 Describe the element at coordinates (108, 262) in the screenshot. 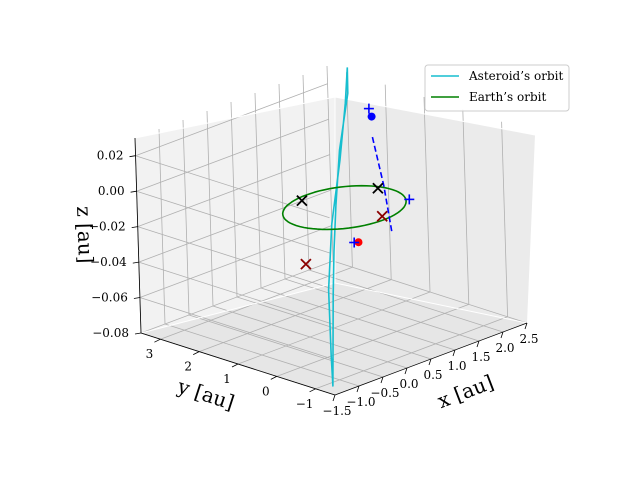

I see `z-tick-label: −0.04` at that location.